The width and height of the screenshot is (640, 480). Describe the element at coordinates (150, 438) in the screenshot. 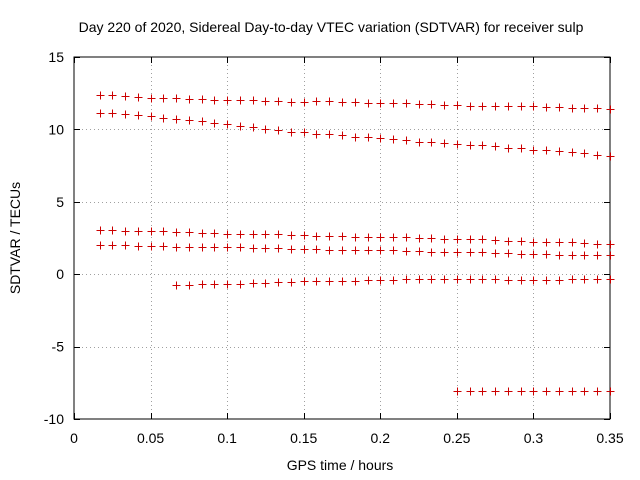

I see `x-tick-label: 0.05` at that location.